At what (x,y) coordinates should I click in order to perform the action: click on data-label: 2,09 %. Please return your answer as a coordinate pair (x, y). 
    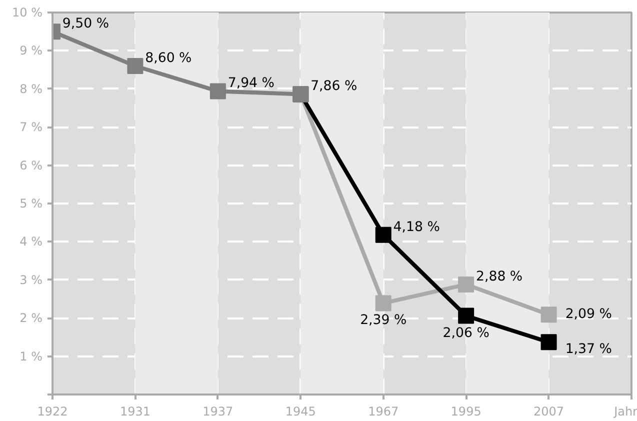
    Looking at the image, I should click on (588, 314).